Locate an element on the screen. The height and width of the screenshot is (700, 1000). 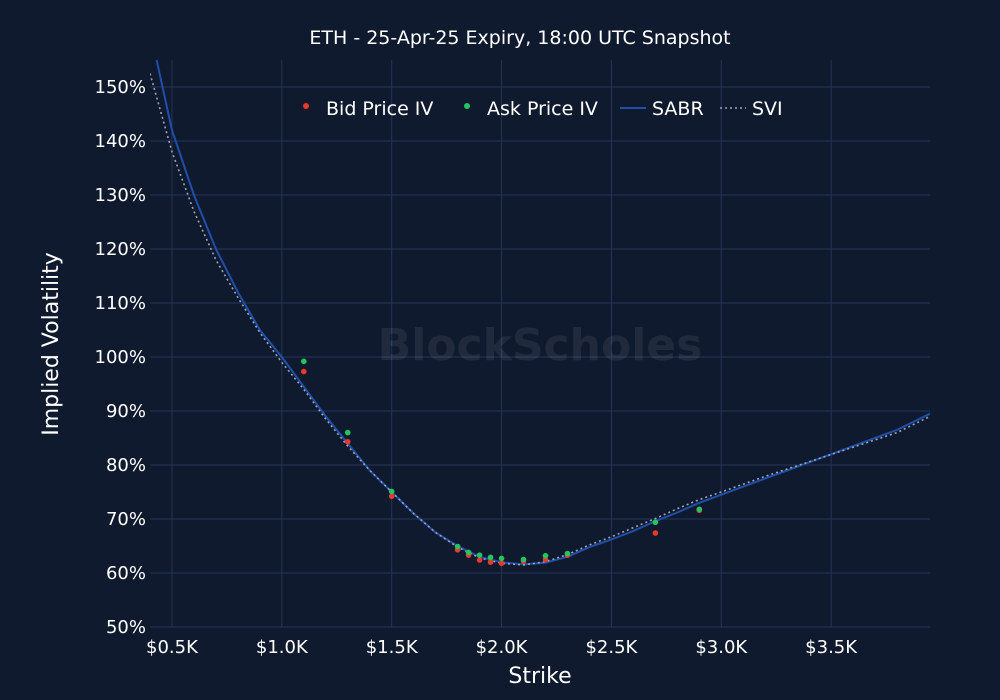
x-tick-label: $0.5K is located at coordinates (172, 647).